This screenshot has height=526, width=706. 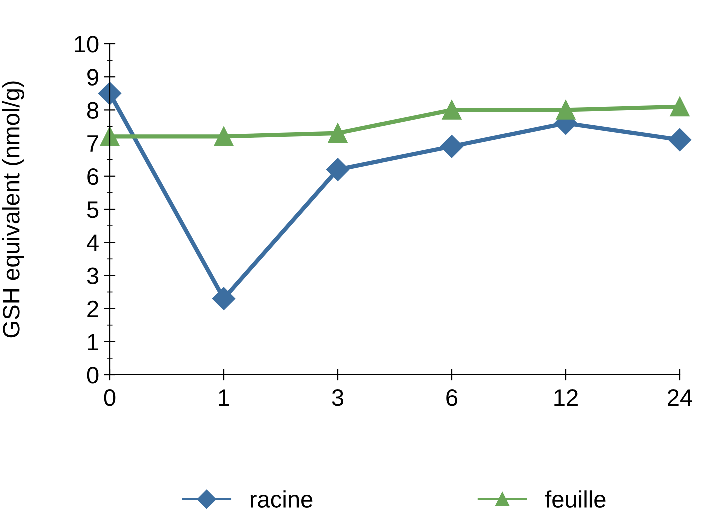 I want to click on y-axis-title: GSH equivalent (nmol/g), so click(x=13, y=210).